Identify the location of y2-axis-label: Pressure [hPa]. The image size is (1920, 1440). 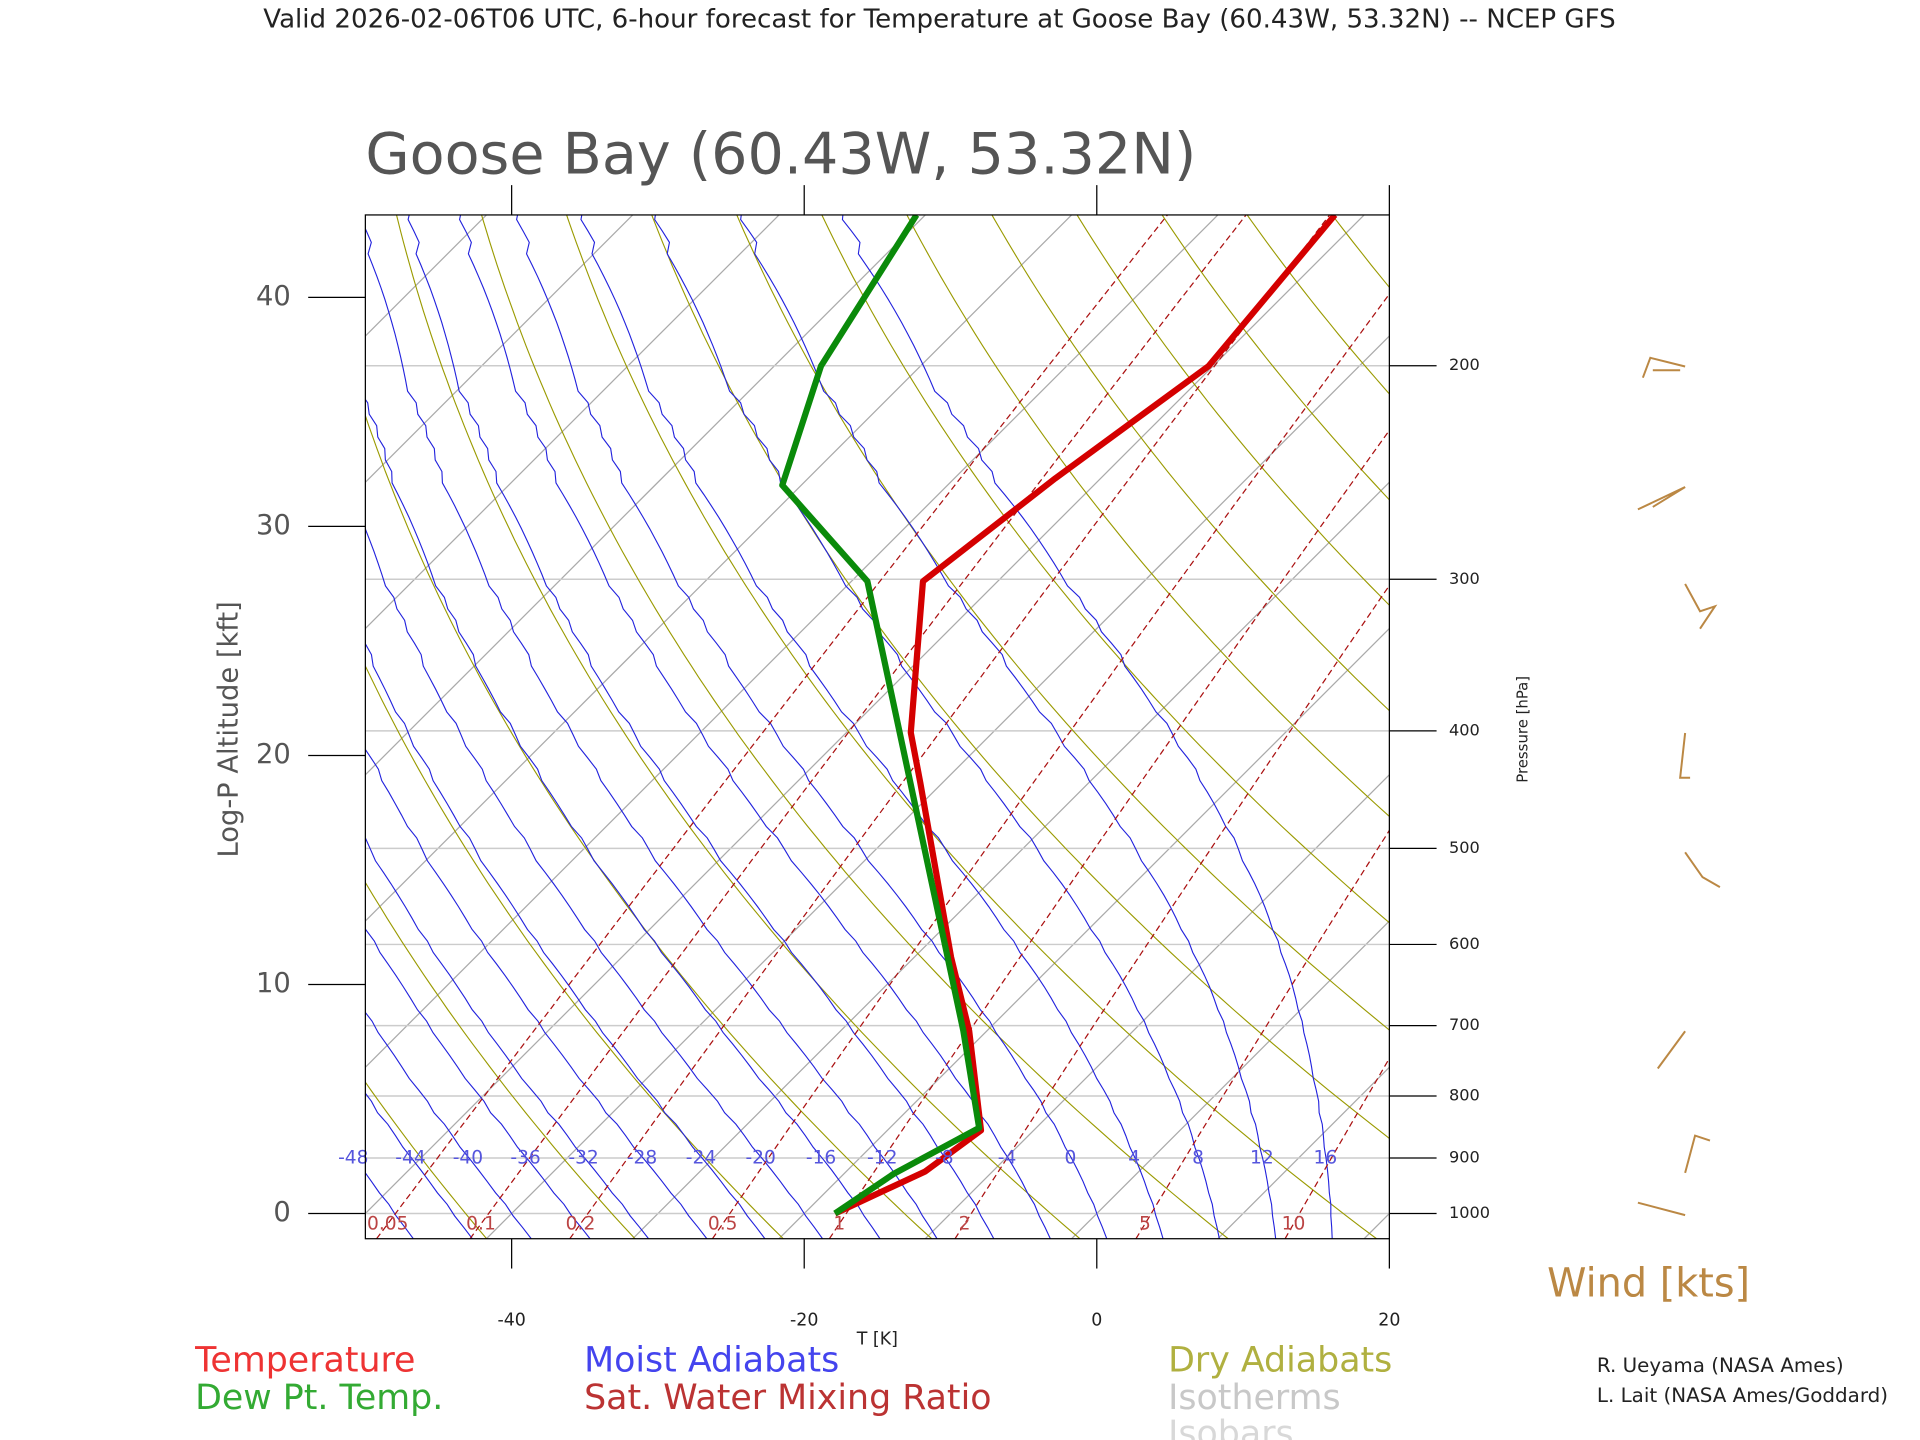
(1523, 729).